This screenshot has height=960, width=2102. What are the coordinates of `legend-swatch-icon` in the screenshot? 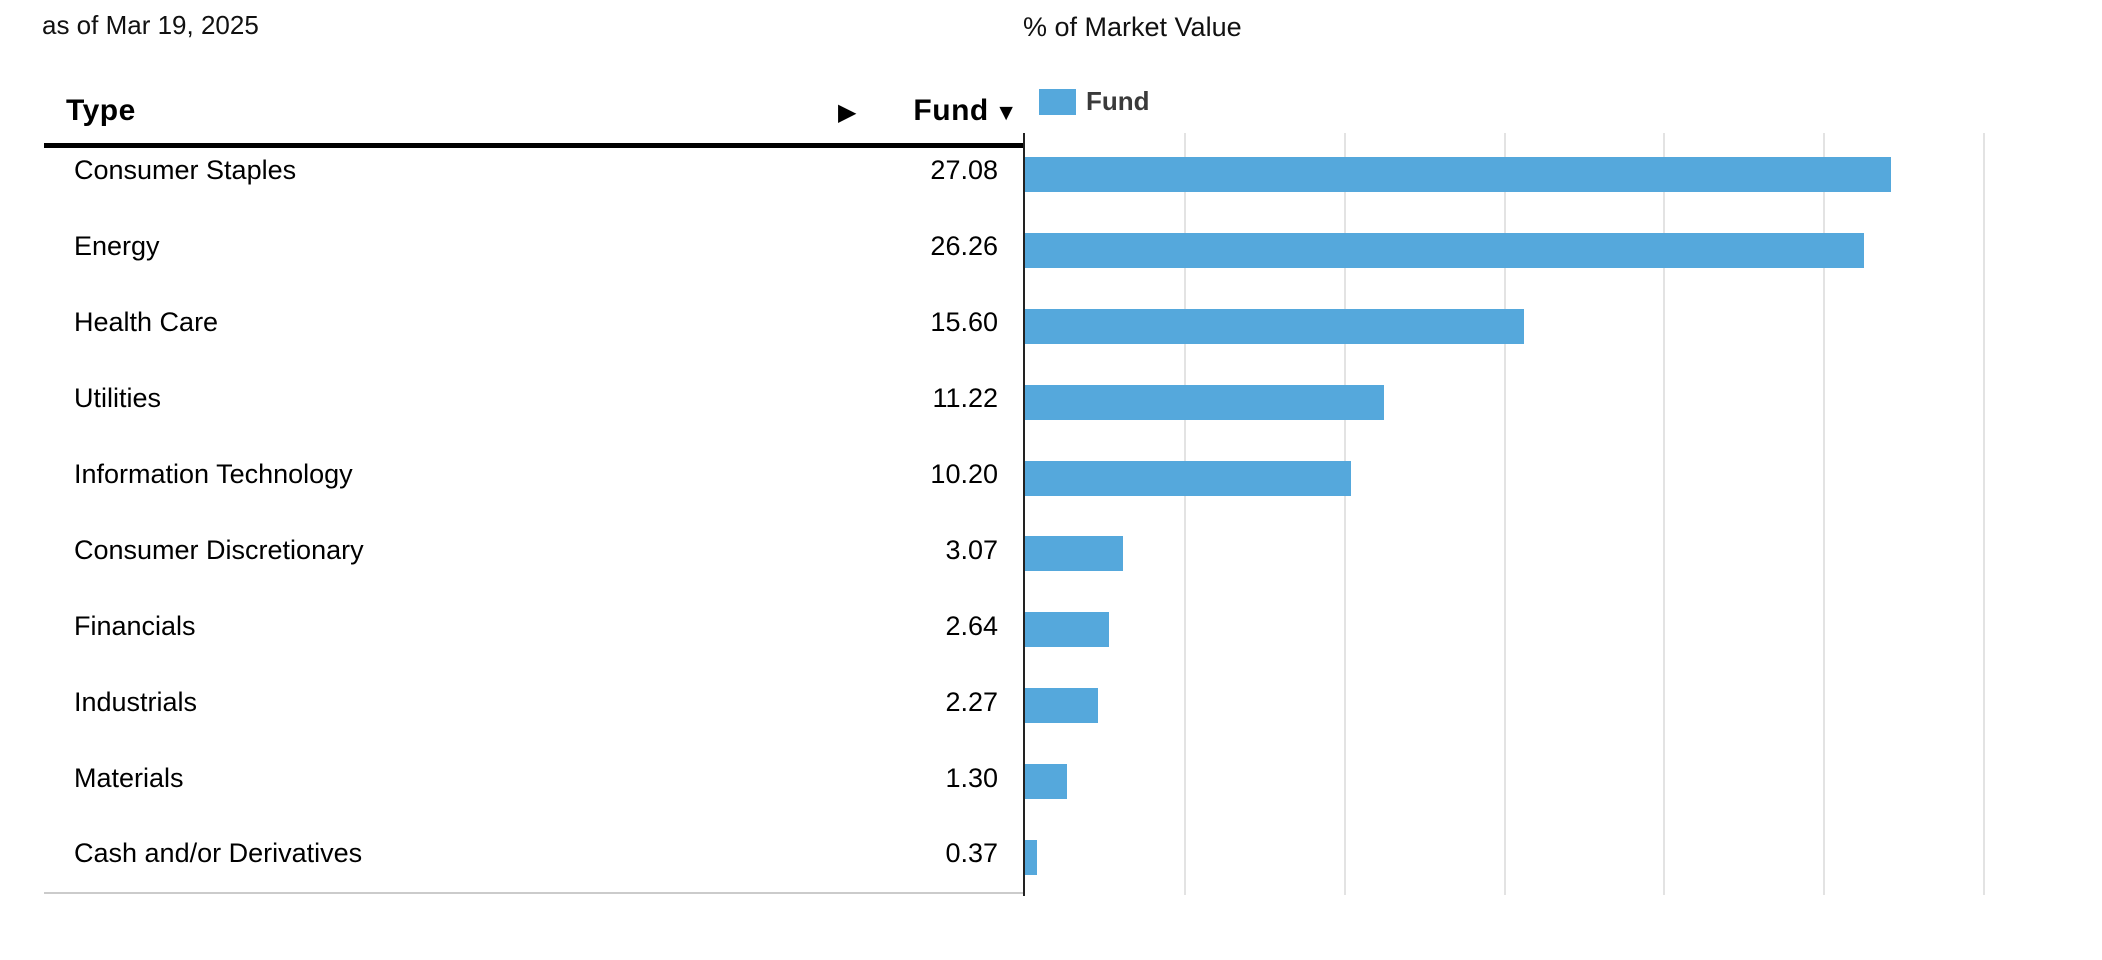 It's located at (1057, 101).